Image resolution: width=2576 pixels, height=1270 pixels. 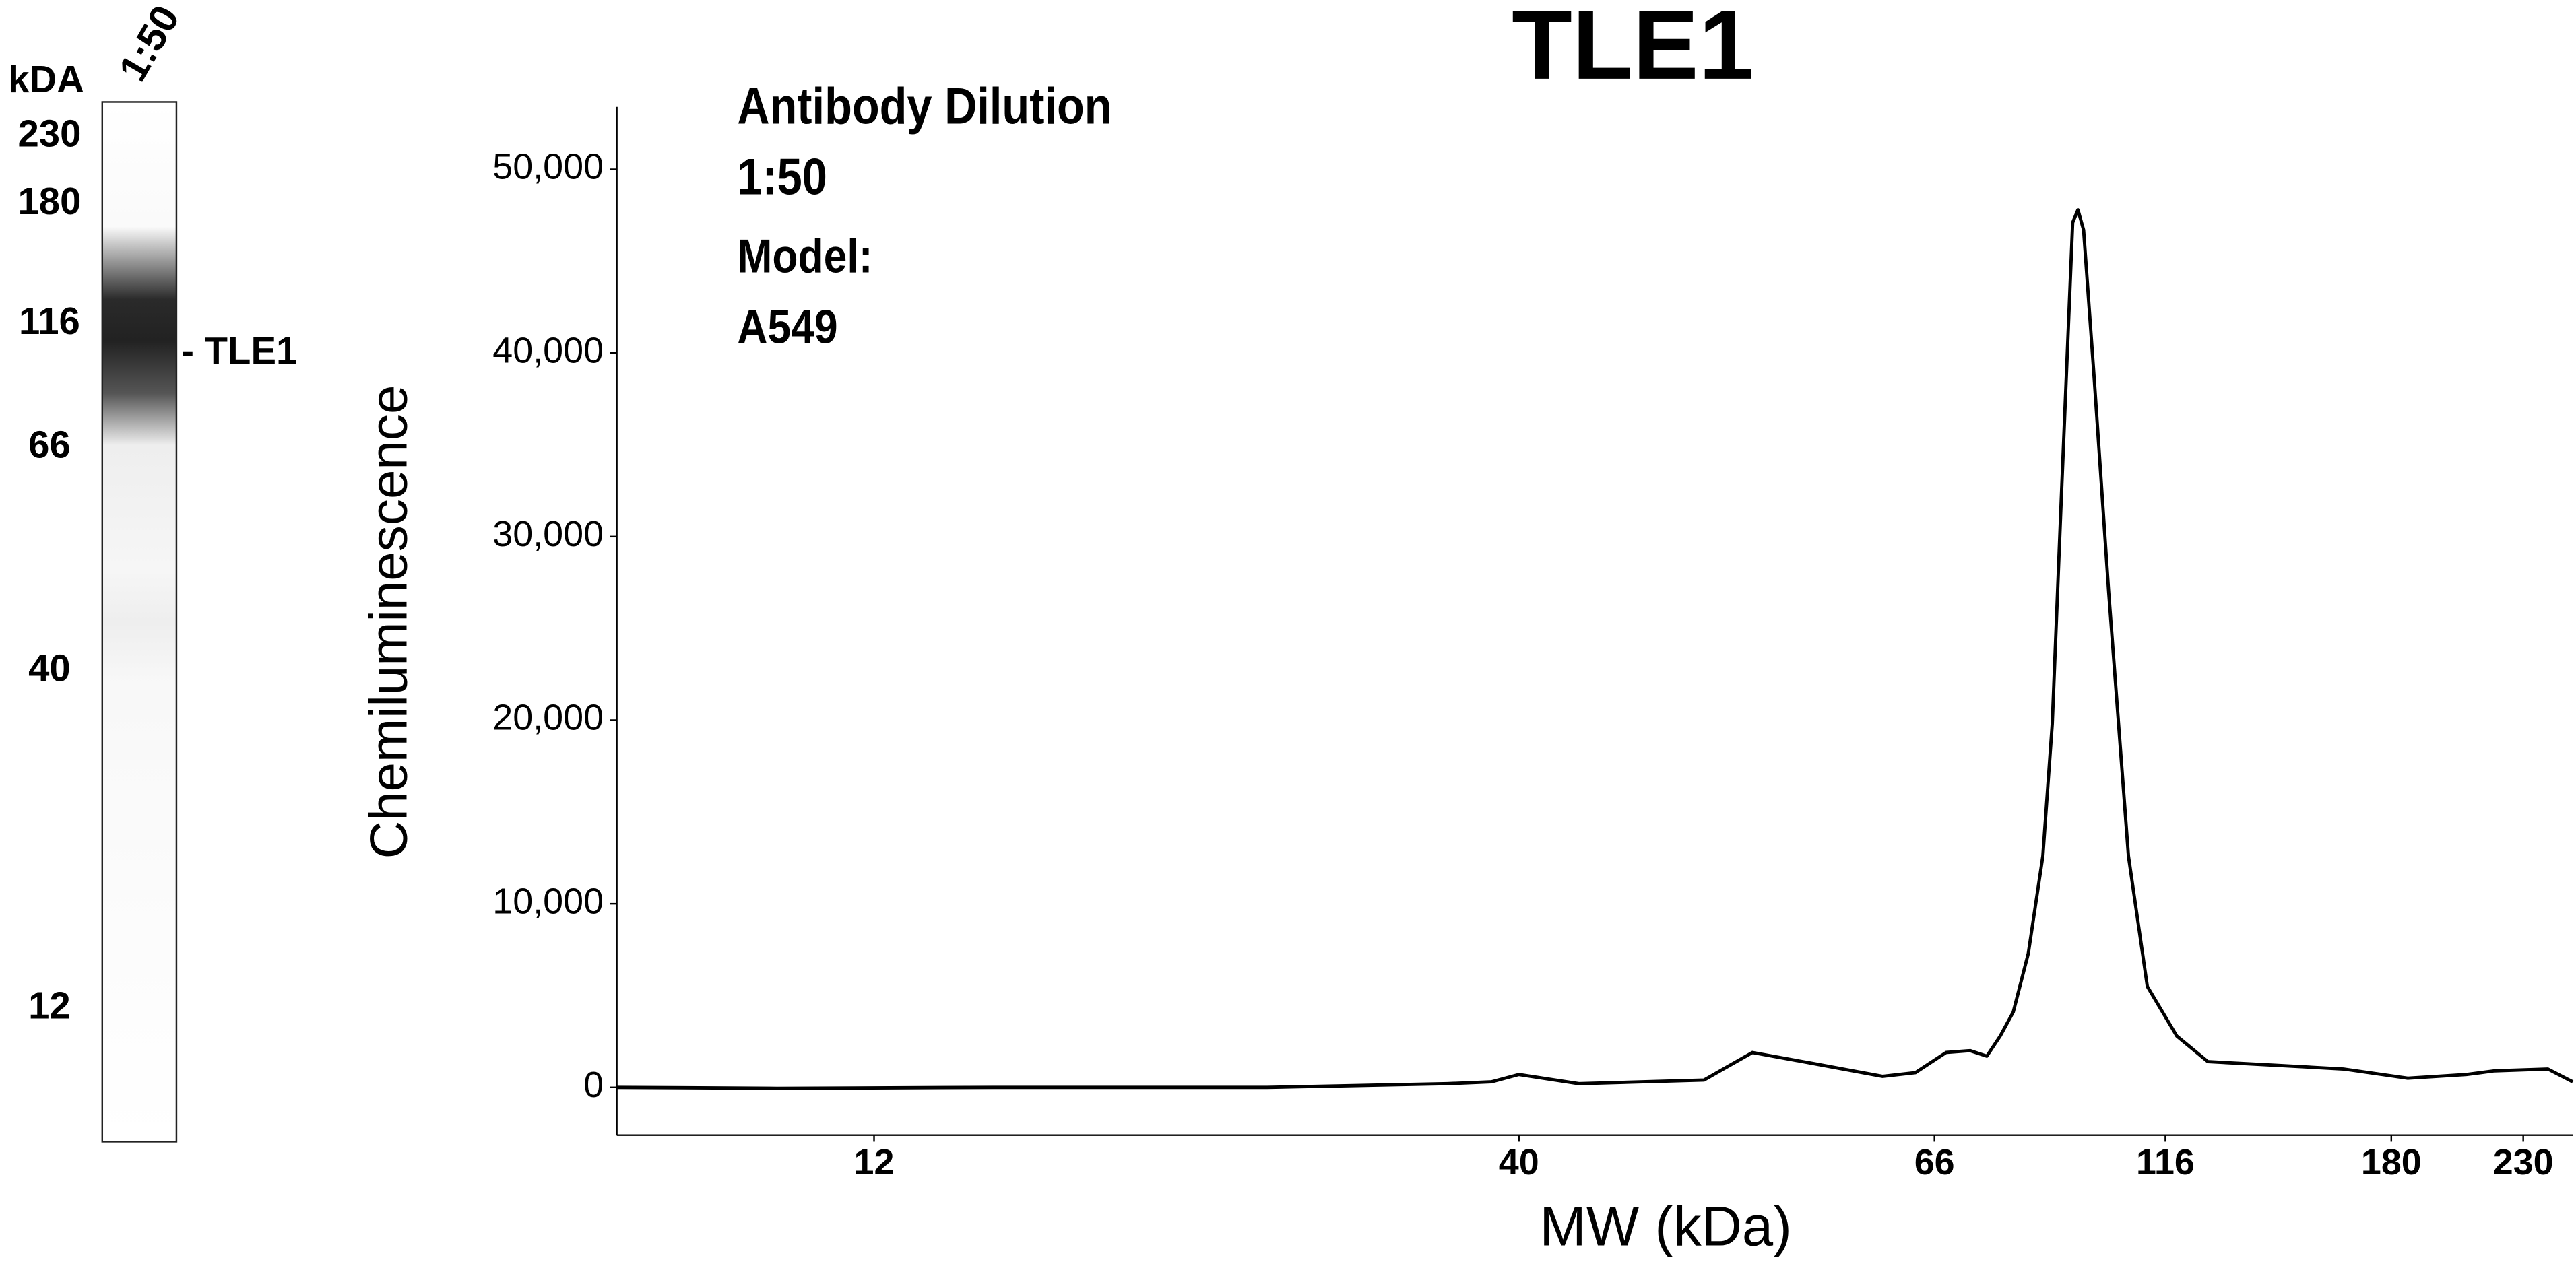 What do you see at coordinates (239, 350) in the screenshot?
I see `band-label: - TLE1` at bounding box center [239, 350].